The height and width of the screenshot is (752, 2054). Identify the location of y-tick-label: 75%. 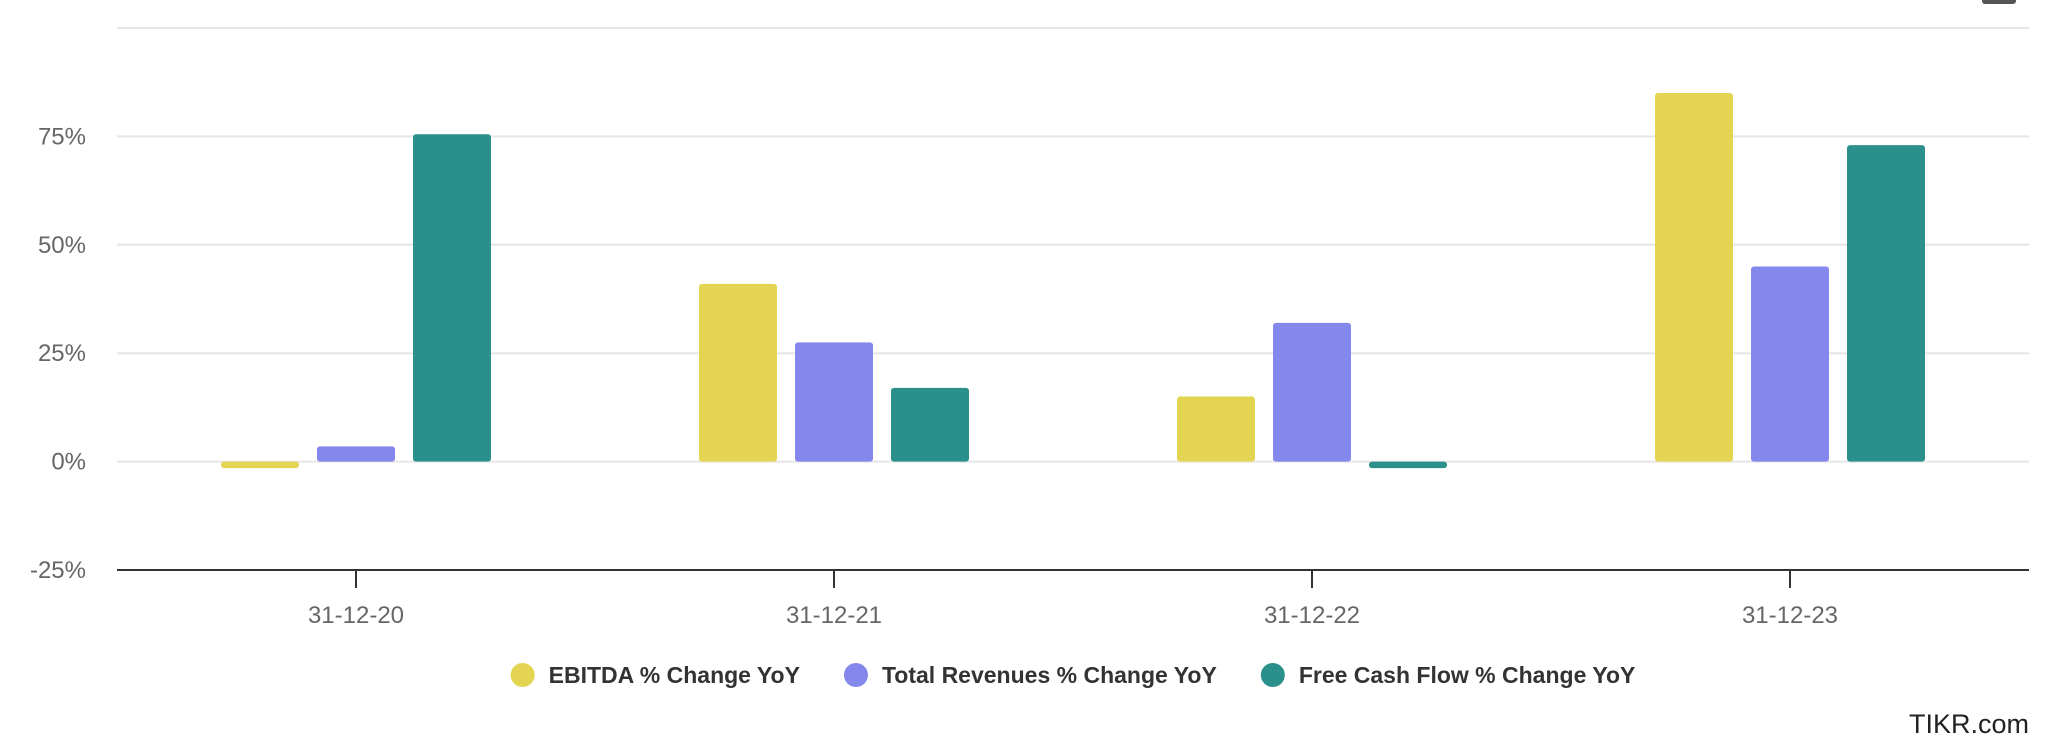
(62, 136).